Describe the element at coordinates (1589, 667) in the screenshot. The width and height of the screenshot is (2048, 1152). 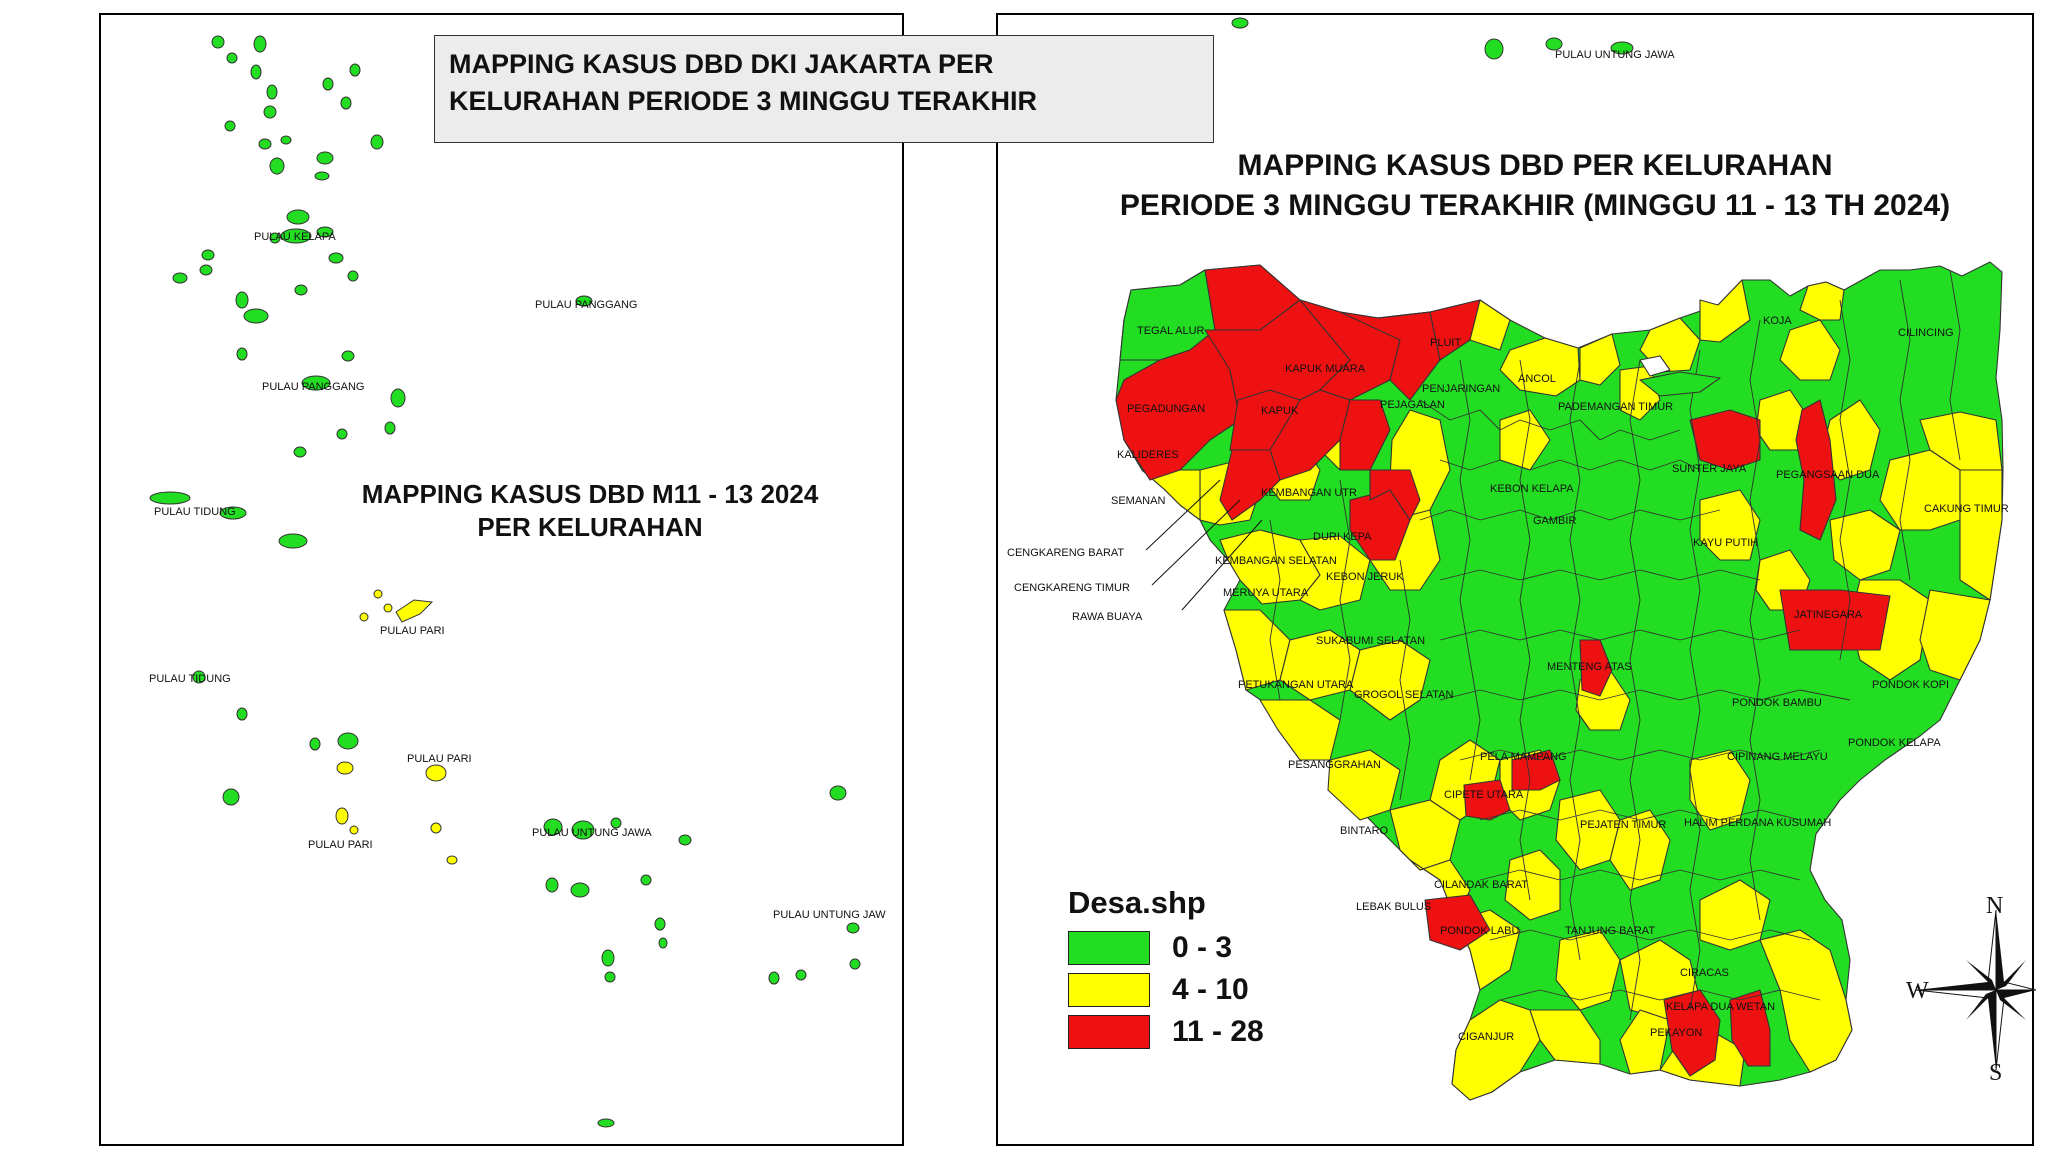
I see `kelurahan-label: MENTENG ATAS` at that location.